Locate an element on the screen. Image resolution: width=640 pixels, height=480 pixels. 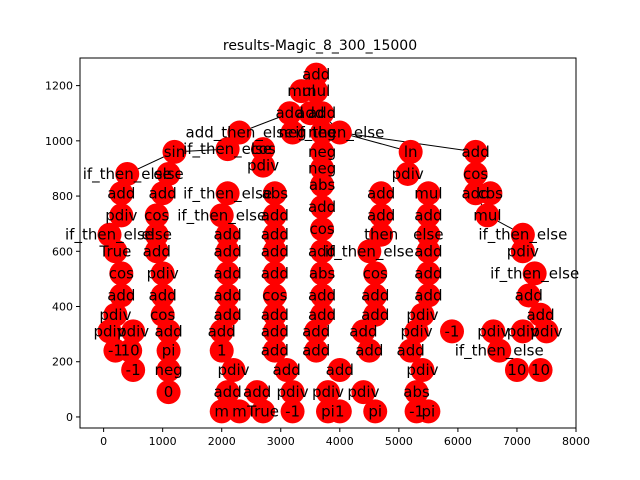
x-tick-label: 1000 is located at coordinates (163, 441).